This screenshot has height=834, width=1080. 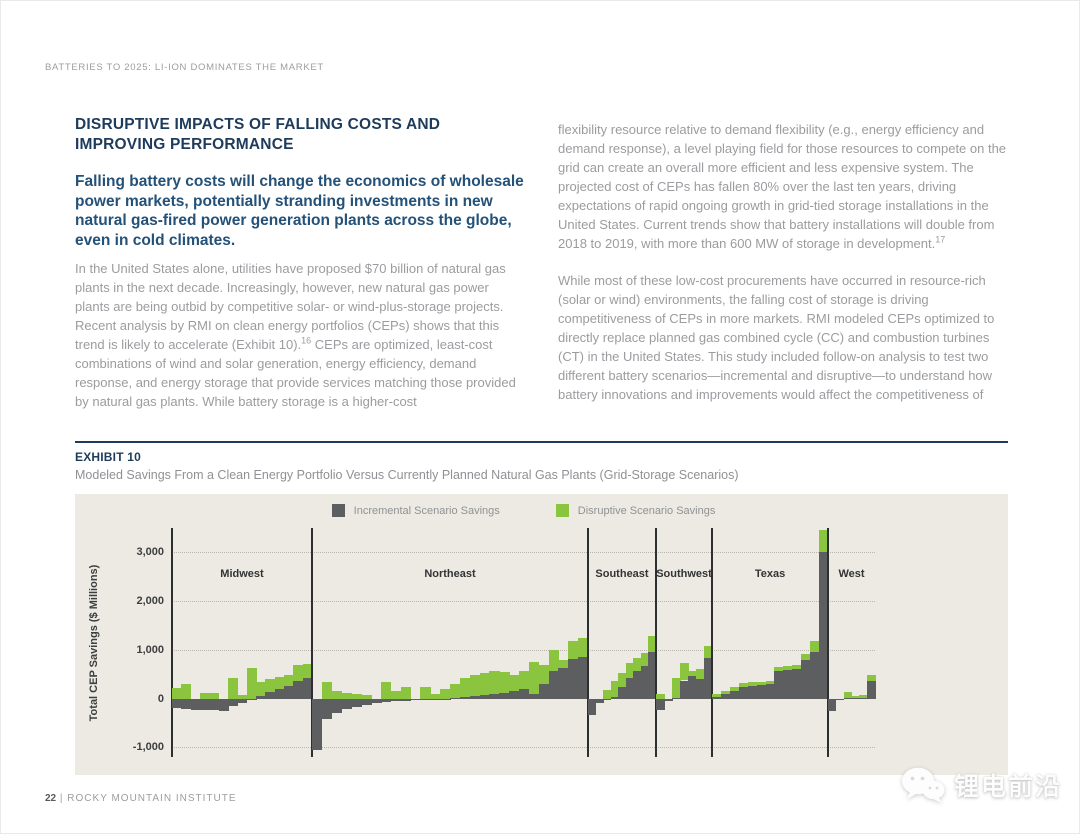 What do you see at coordinates (51, 798) in the screenshot?
I see `footer-page-number: 22` at bounding box center [51, 798].